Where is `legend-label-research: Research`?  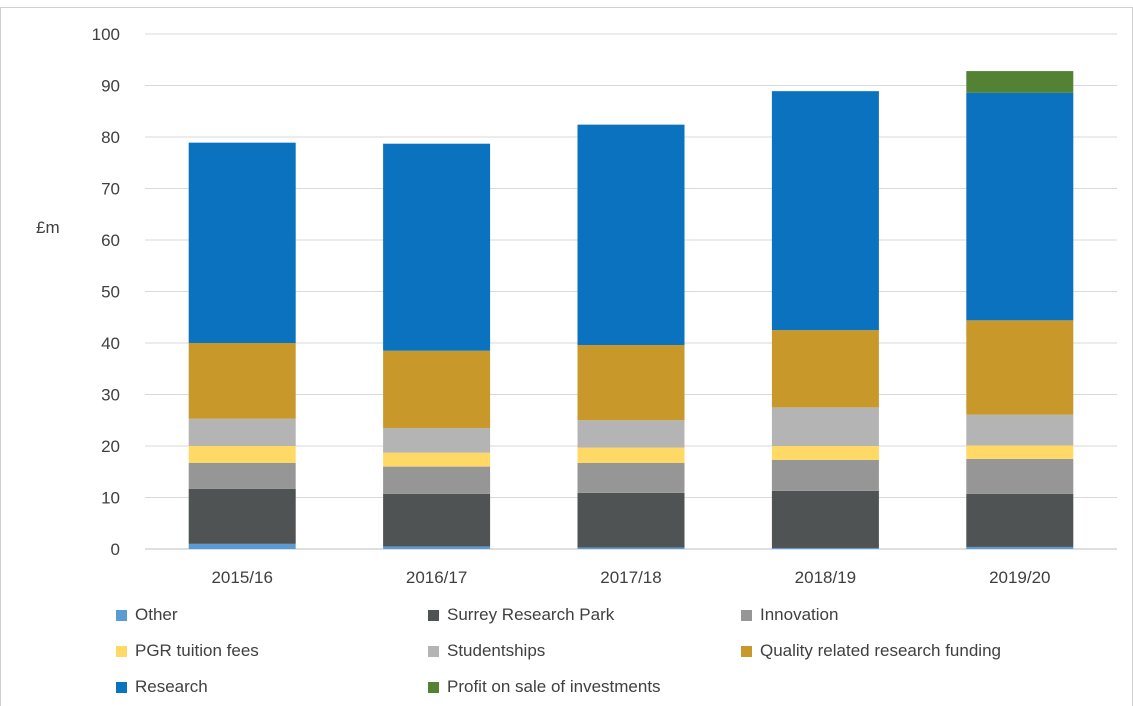
legend-label-research: Research is located at coordinates (171, 686).